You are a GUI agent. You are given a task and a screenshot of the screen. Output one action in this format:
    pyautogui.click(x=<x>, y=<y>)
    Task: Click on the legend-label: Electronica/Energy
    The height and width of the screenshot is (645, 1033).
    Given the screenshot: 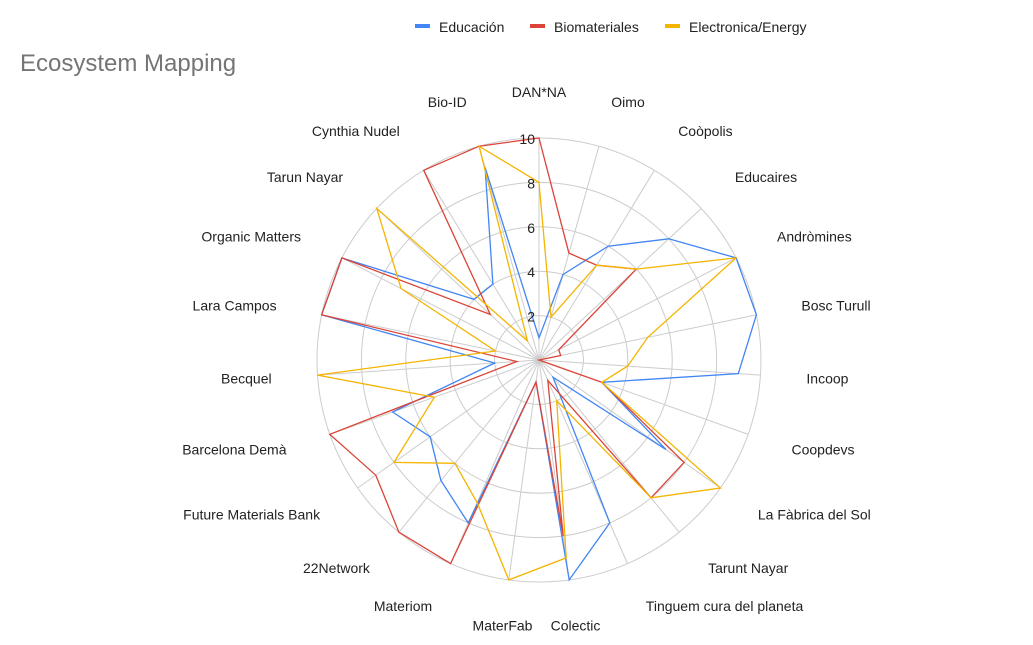 What is the action you would take?
    pyautogui.click(x=748, y=27)
    